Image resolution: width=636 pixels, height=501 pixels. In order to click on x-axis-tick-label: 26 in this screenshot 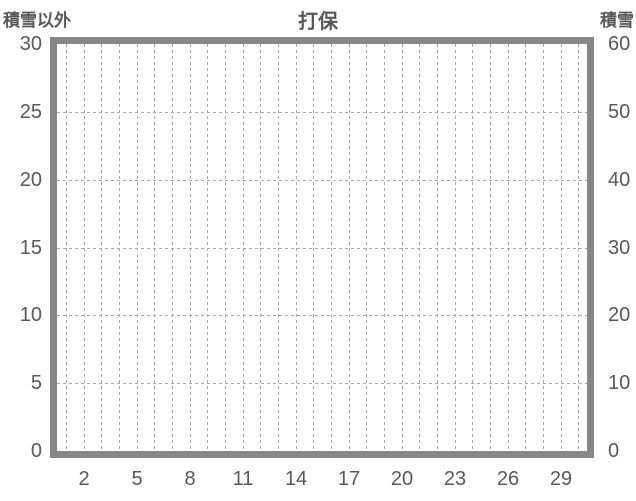, I will do `click(508, 479)`.